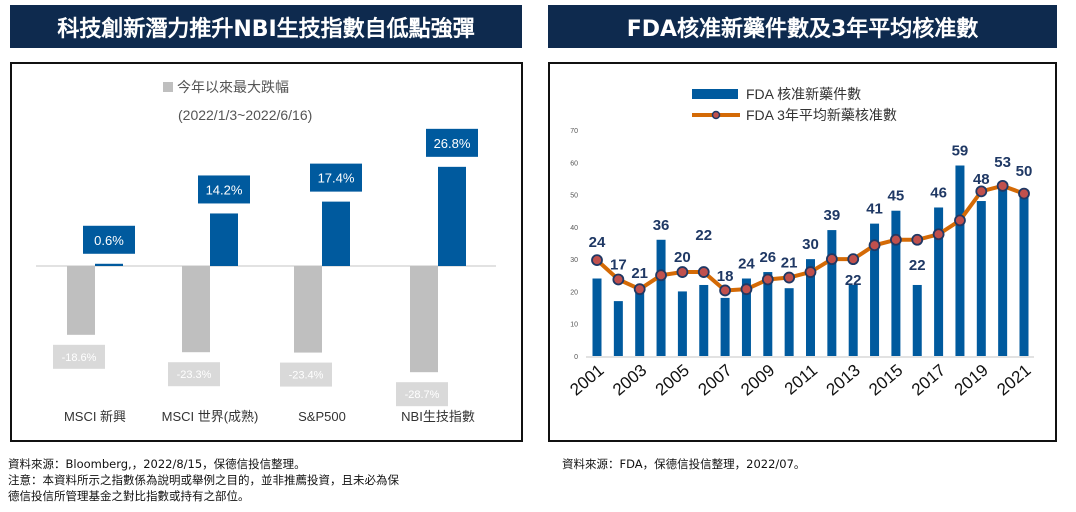  What do you see at coordinates (574, 260) in the screenshot?
I see `y-tick-label: 30` at bounding box center [574, 260].